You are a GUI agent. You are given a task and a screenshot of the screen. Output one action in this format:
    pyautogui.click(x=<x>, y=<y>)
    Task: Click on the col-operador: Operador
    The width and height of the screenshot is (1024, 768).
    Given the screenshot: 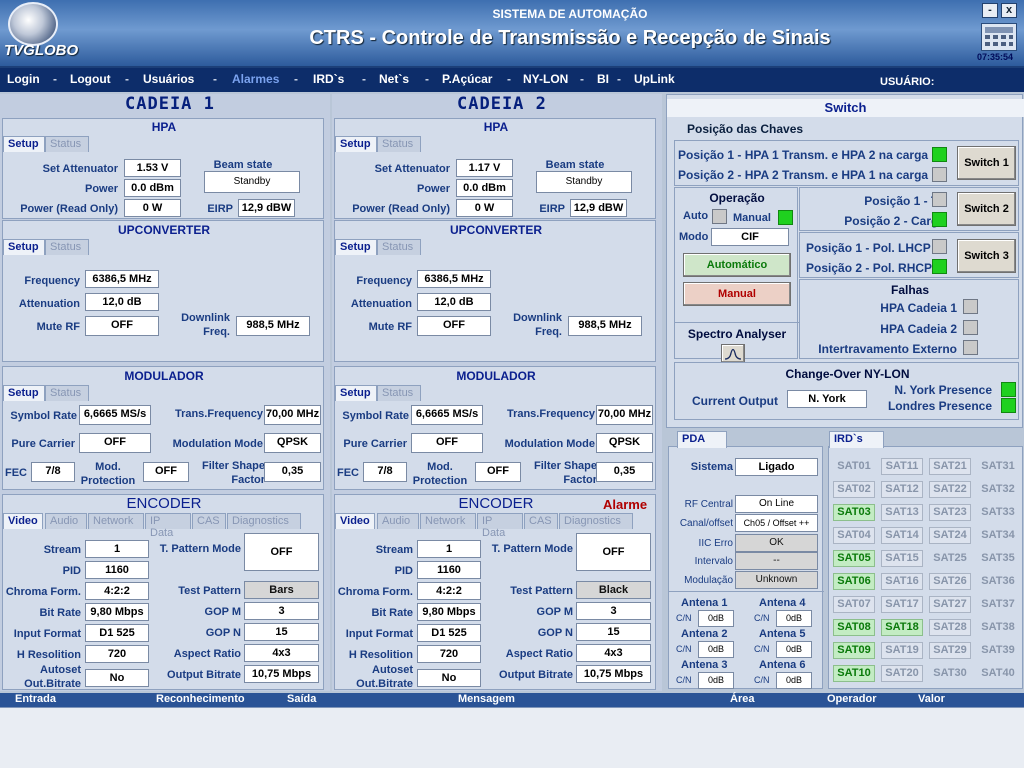 What is the action you would take?
    pyautogui.click(x=852, y=699)
    